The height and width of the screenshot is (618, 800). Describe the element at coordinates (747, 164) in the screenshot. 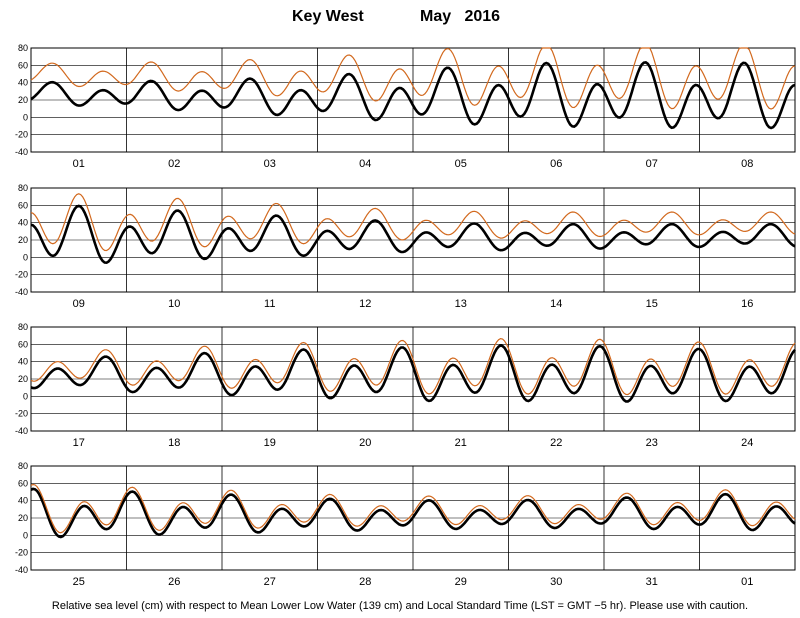

I see `day-label: 08` at that location.